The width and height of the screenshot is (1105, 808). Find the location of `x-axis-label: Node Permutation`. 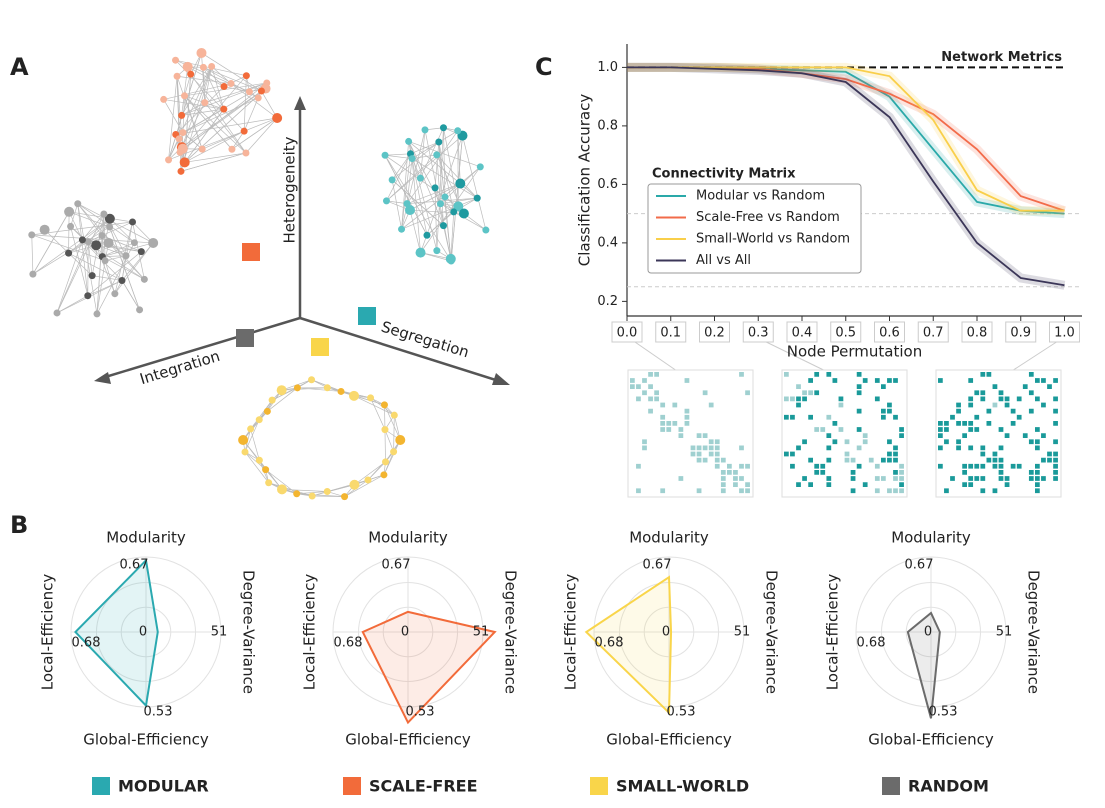

x-axis-label: Node Permutation is located at coordinates (854, 352).